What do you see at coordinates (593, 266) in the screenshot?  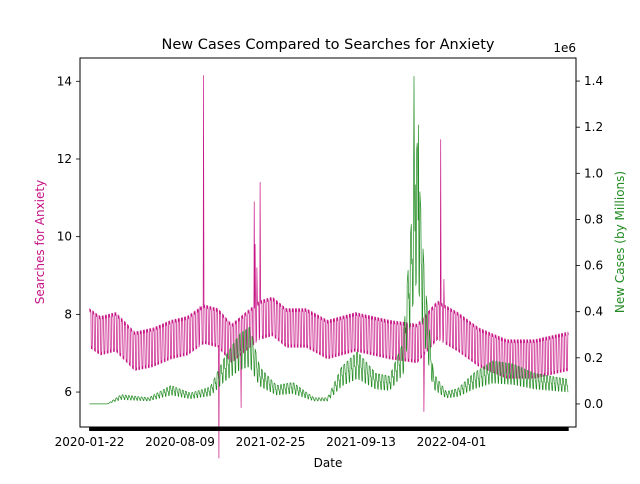 I see `y-right-tick-label: 0.6` at bounding box center [593, 266].